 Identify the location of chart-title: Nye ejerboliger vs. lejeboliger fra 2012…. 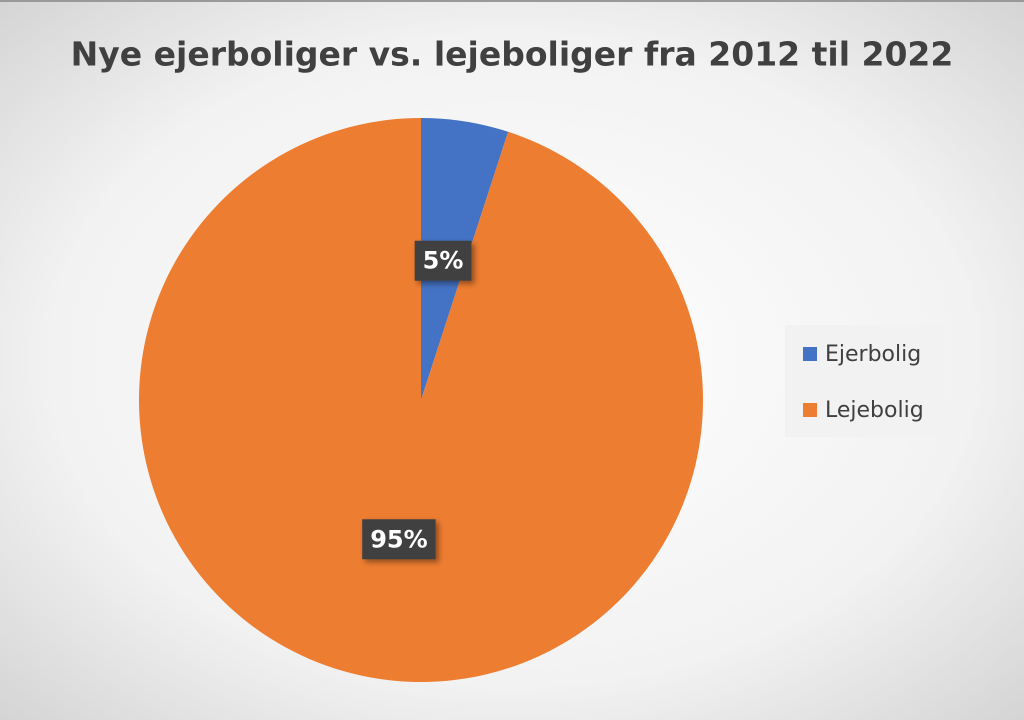
(512, 54).